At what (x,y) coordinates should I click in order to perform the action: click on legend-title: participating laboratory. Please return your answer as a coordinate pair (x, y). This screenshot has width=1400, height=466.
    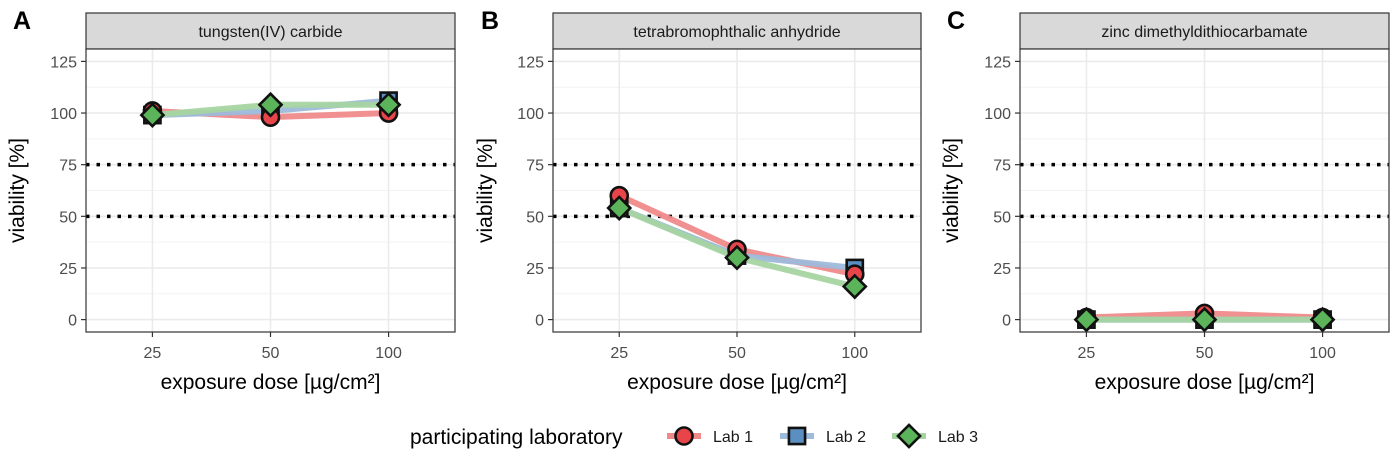
    Looking at the image, I should click on (516, 437).